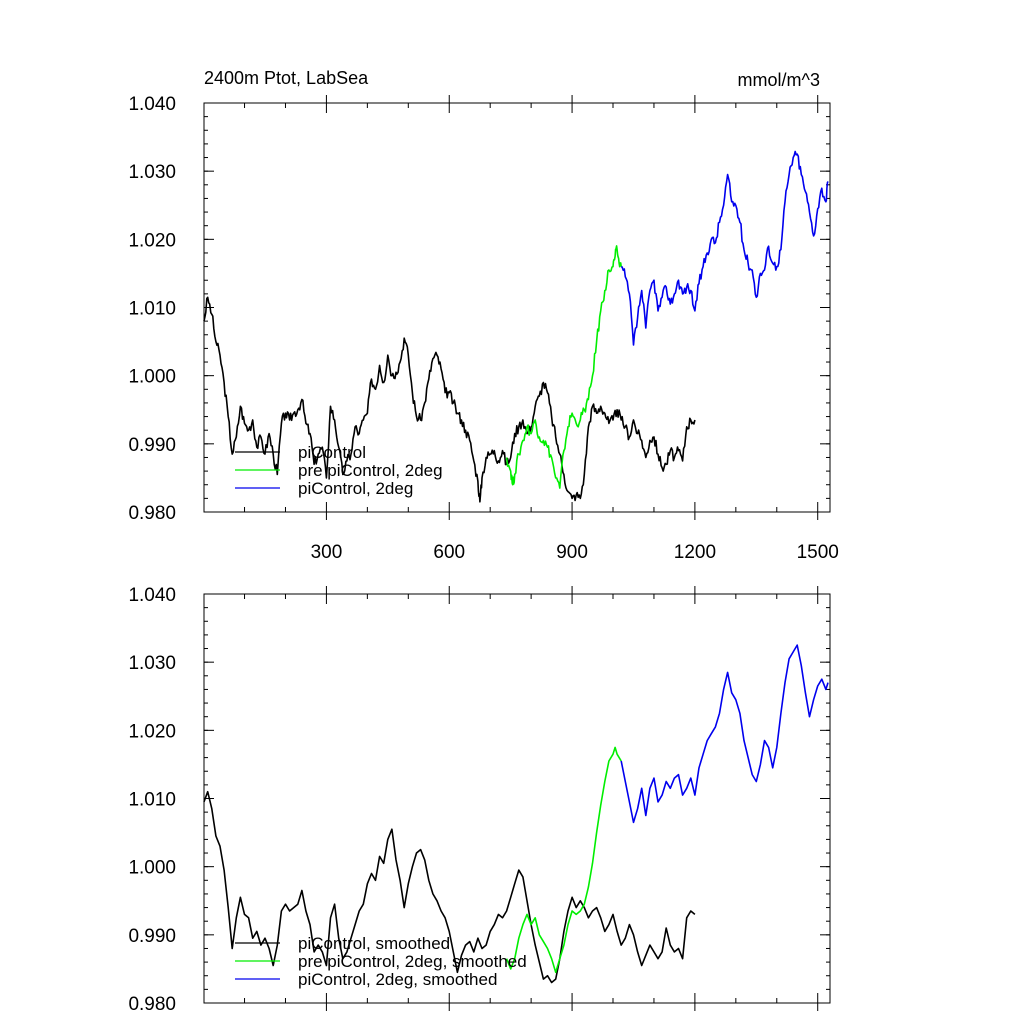  Describe the element at coordinates (449, 552) in the screenshot. I see `x-tick-label: 600` at that location.